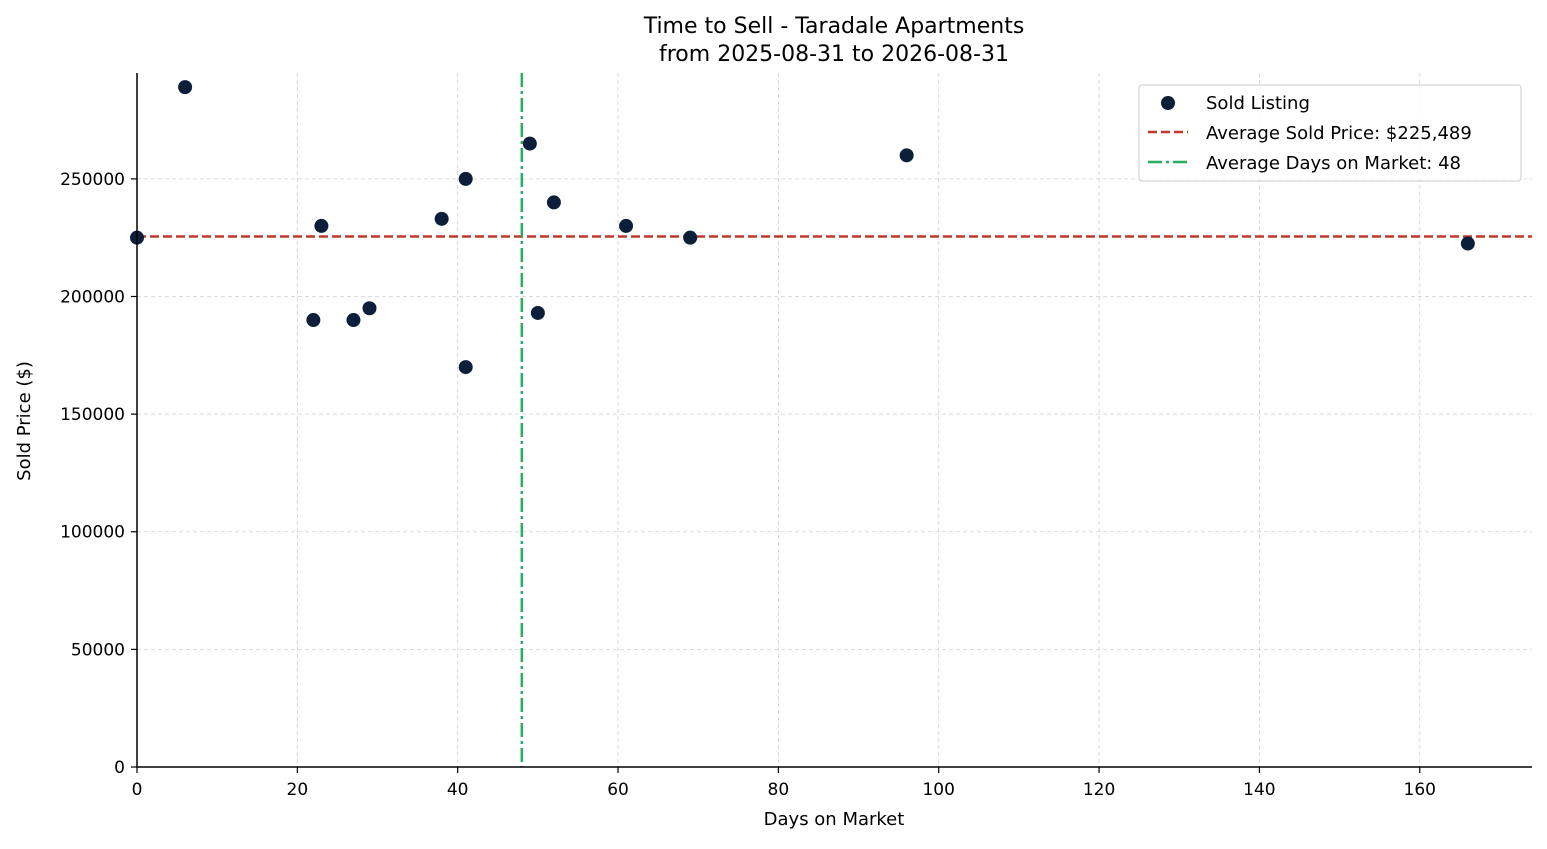  What do you see at coordinates (834, 54) in the screenshot?
I see `chart-subtitle: from 2025-08-31 to 2026-08-31` at bounding box center [834, 54].